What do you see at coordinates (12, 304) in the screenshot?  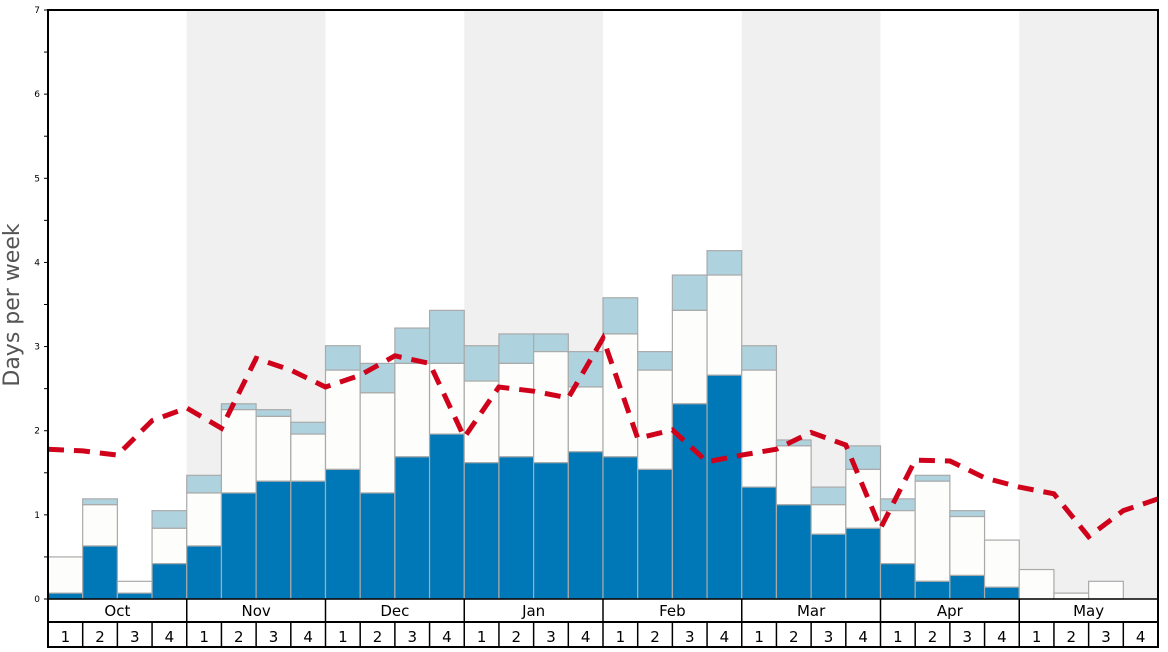 I see `y-axis-label: Days per week` at bounding box center [12, 304].